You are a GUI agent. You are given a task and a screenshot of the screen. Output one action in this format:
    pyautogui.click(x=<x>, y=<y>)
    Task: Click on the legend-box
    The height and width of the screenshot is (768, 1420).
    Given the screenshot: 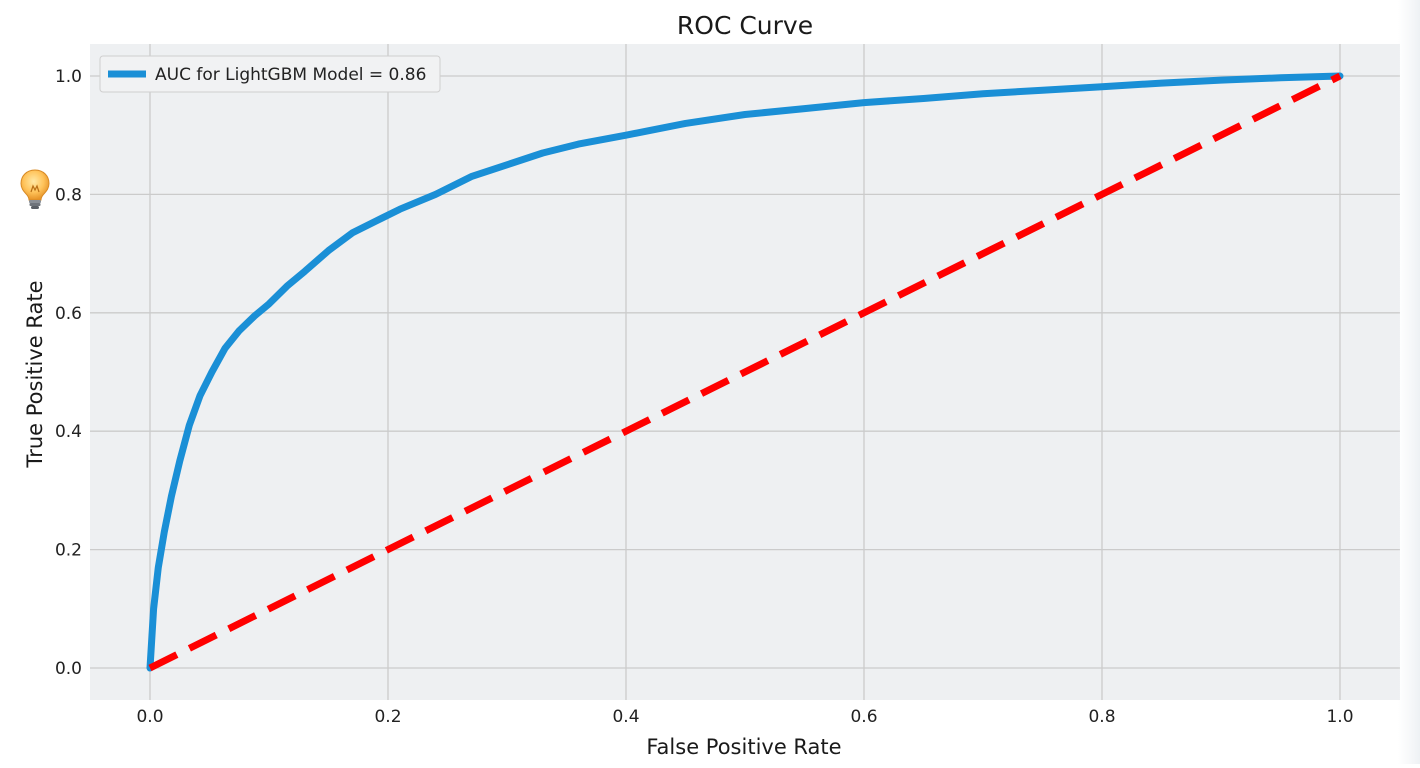 What is the action you would take?
    pyautogui.click(x=270, y=74)
    